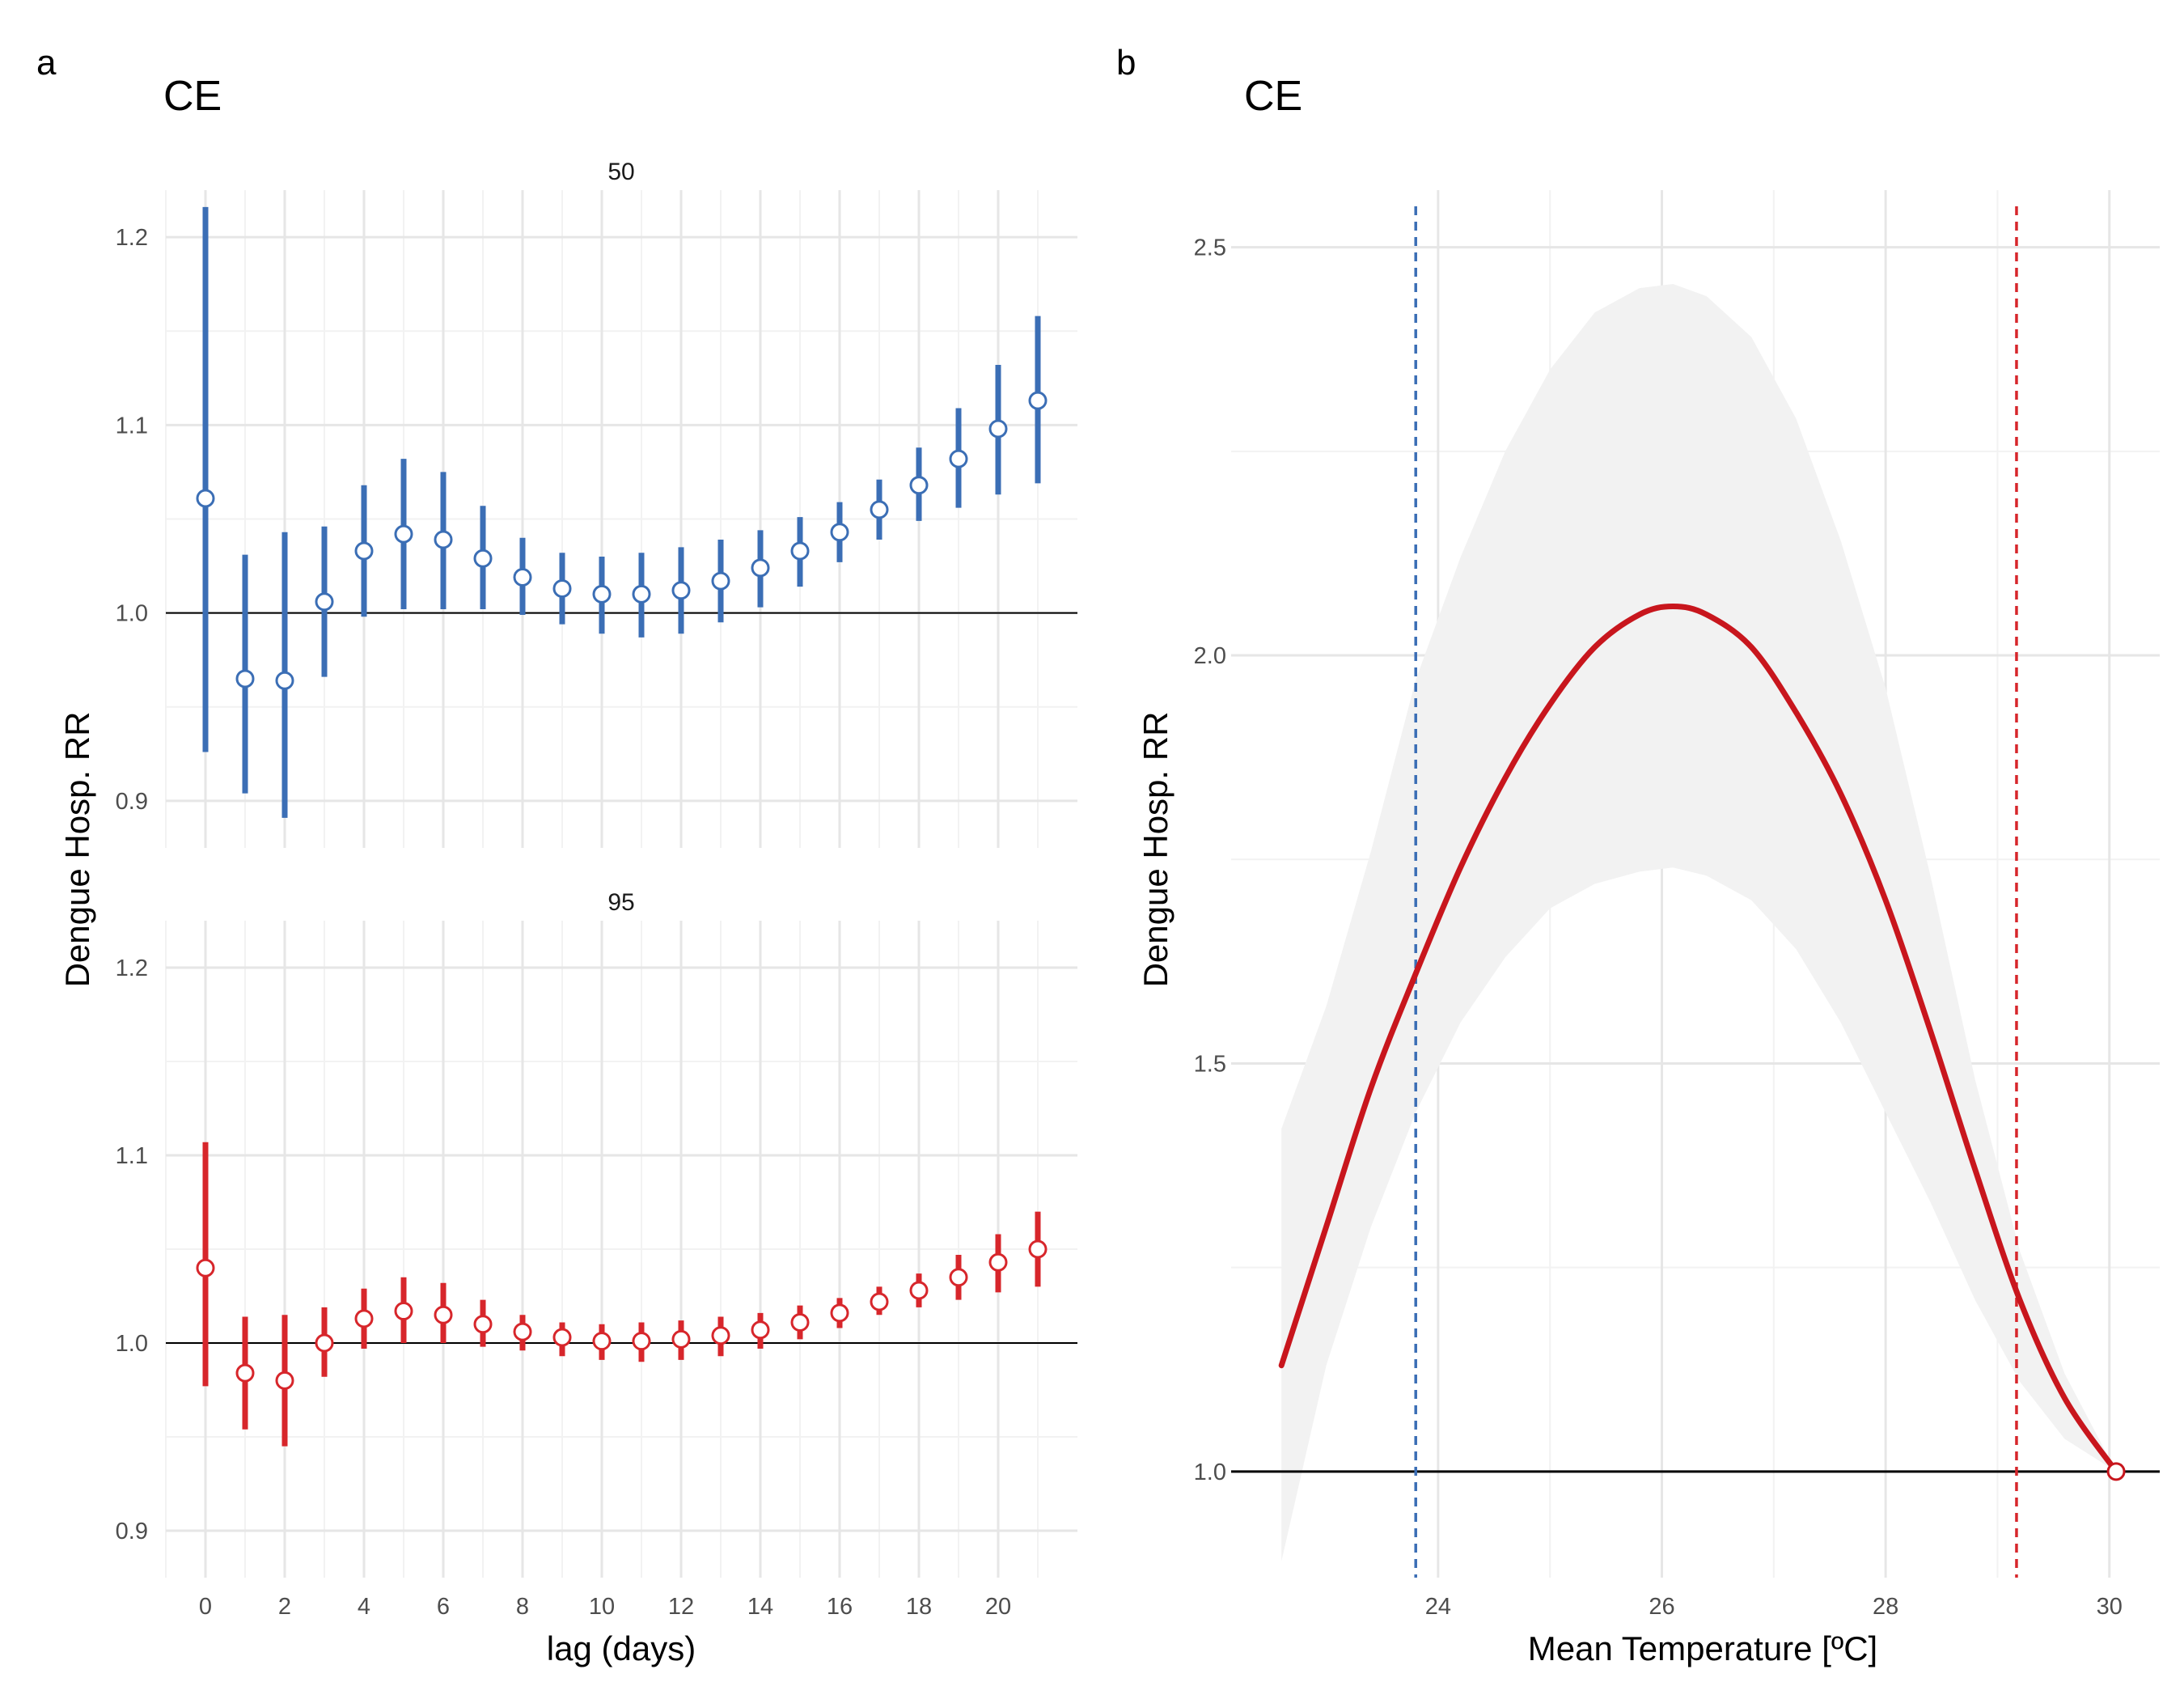 Image resolution: width=2184 pixels, height=1699 pixels. Describe the element at coordinates (77, 850) in the screenshot. I see `panel-a-y-axis-title: Dengue Hosp. RR` at that location.